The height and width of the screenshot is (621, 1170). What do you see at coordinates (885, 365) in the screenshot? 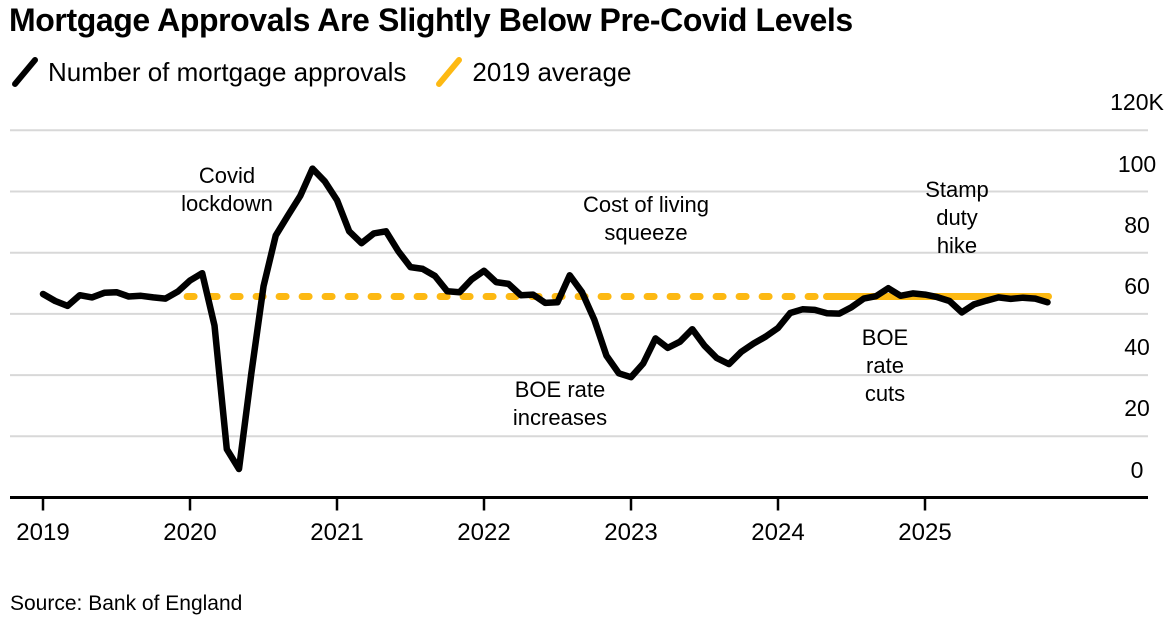
I see `annotation: BOE rate cuts` at bounding box center [885, 365].